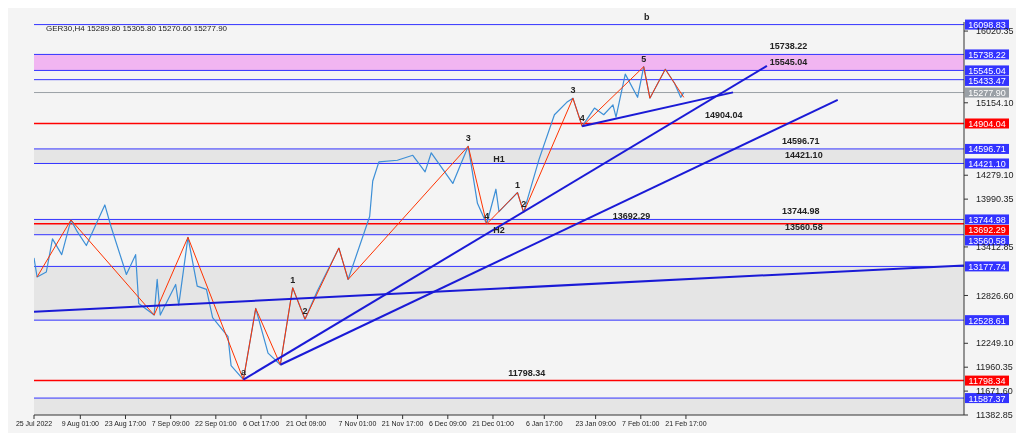 The height and width of the screenshot is (433, 1024). What do you see at coordinates (995, 199) in the screenshot?
I see `y-tick-label: 13990.35` at bounding box center [995, 199].